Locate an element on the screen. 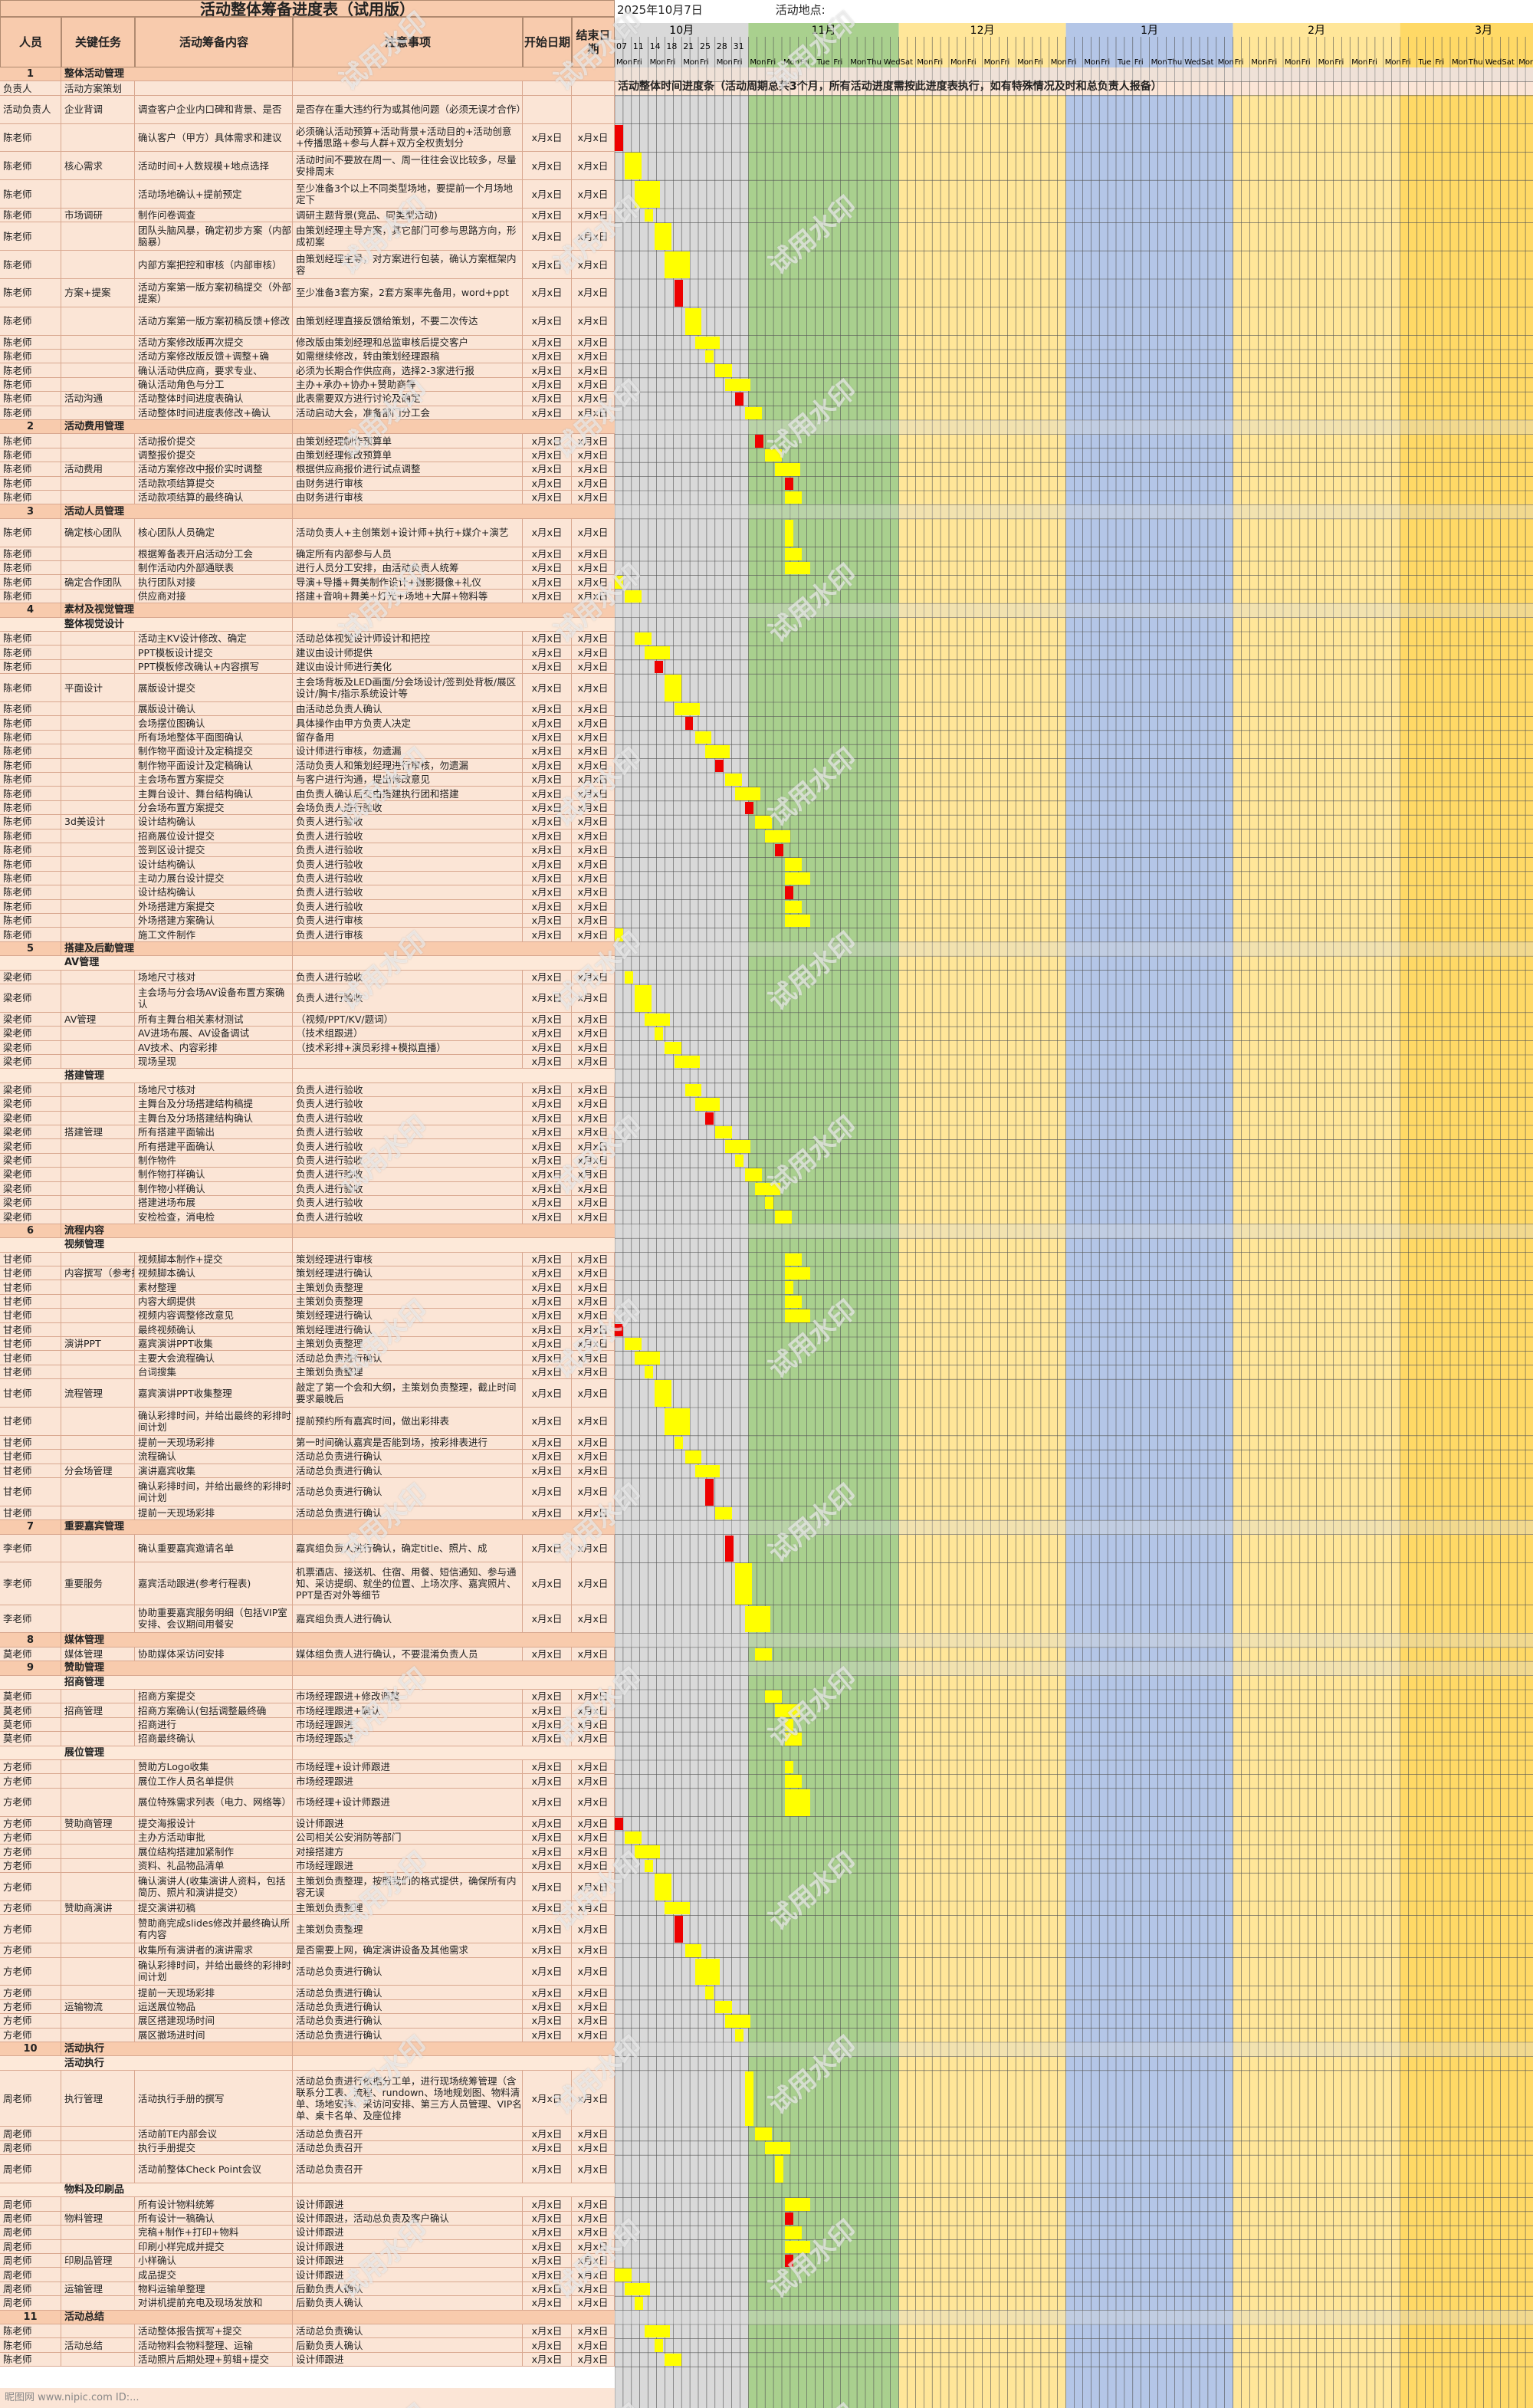 The width and height of the screenshot is (1533, 2408). cell-notes: 设计师跟进 is located at coordinates (408, 2275).